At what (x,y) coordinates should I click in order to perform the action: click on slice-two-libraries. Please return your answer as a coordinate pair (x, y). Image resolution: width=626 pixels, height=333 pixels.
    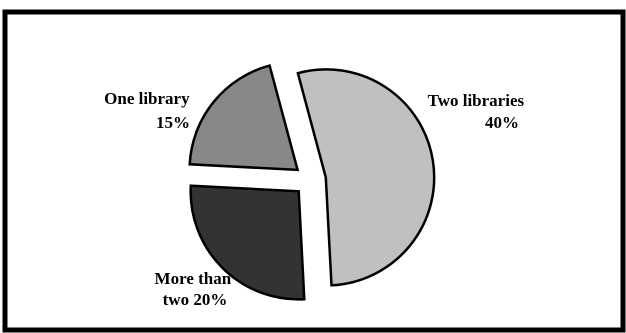
    Looking at the image, I should click on (366, 177).